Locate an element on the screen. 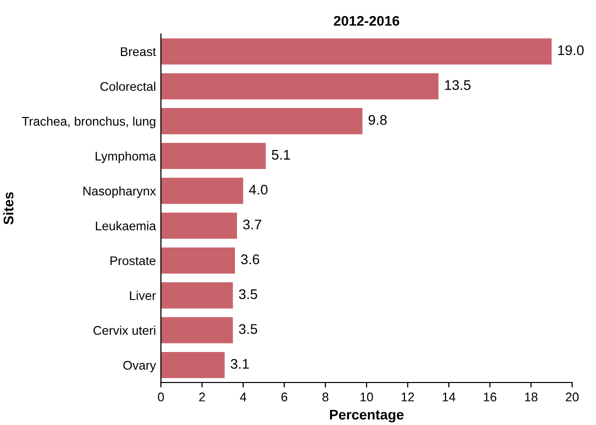 The height and width of the screenshot is (425, 596). x-tick-label: 8 is located at coordinates (325, 397).